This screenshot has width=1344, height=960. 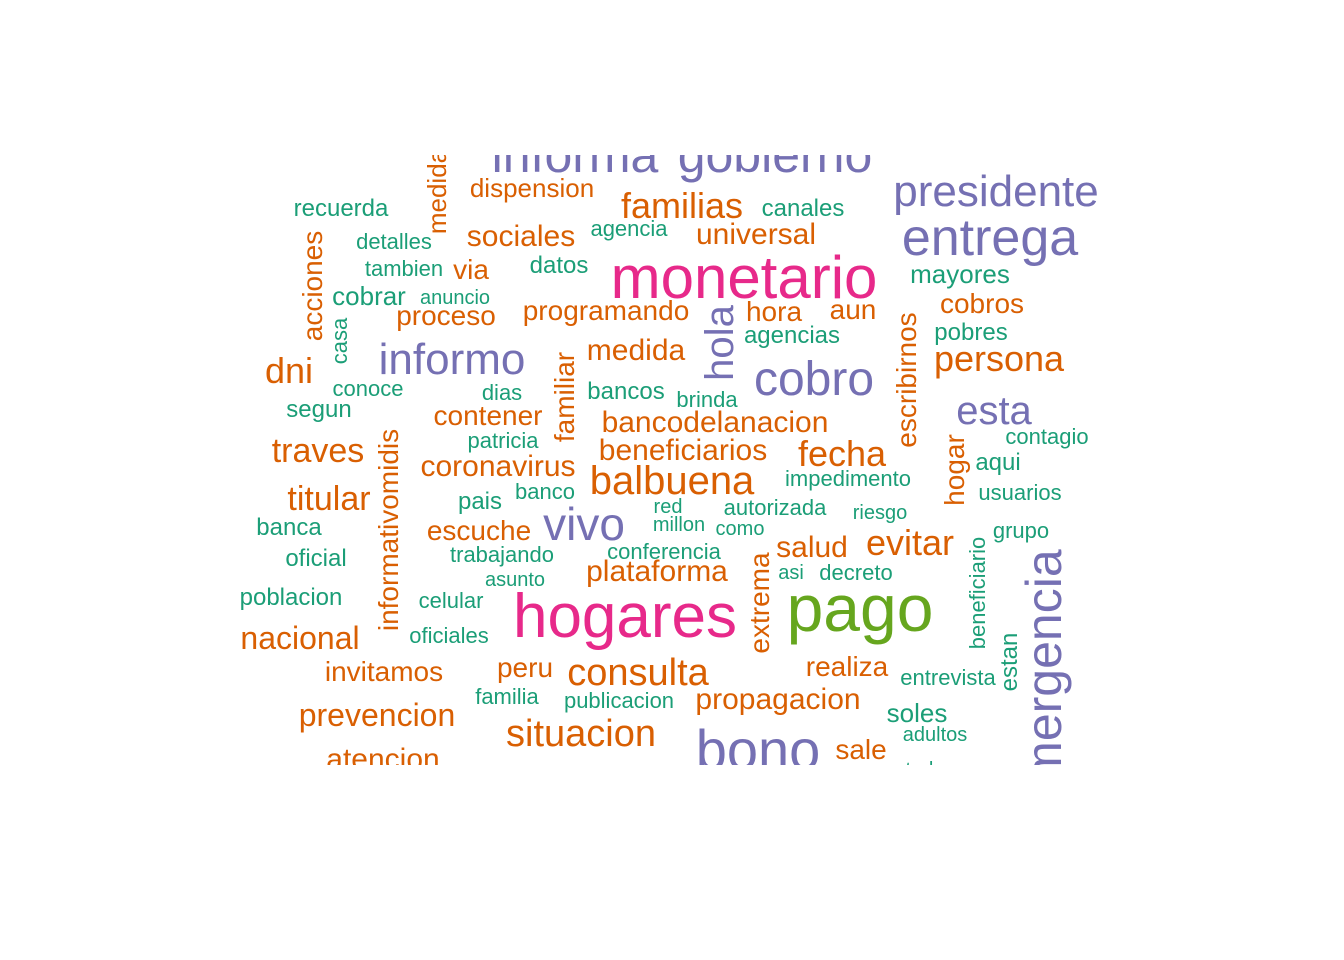 I want to click on word-coronavirus: coronavirus, so click(x=498, y=466).